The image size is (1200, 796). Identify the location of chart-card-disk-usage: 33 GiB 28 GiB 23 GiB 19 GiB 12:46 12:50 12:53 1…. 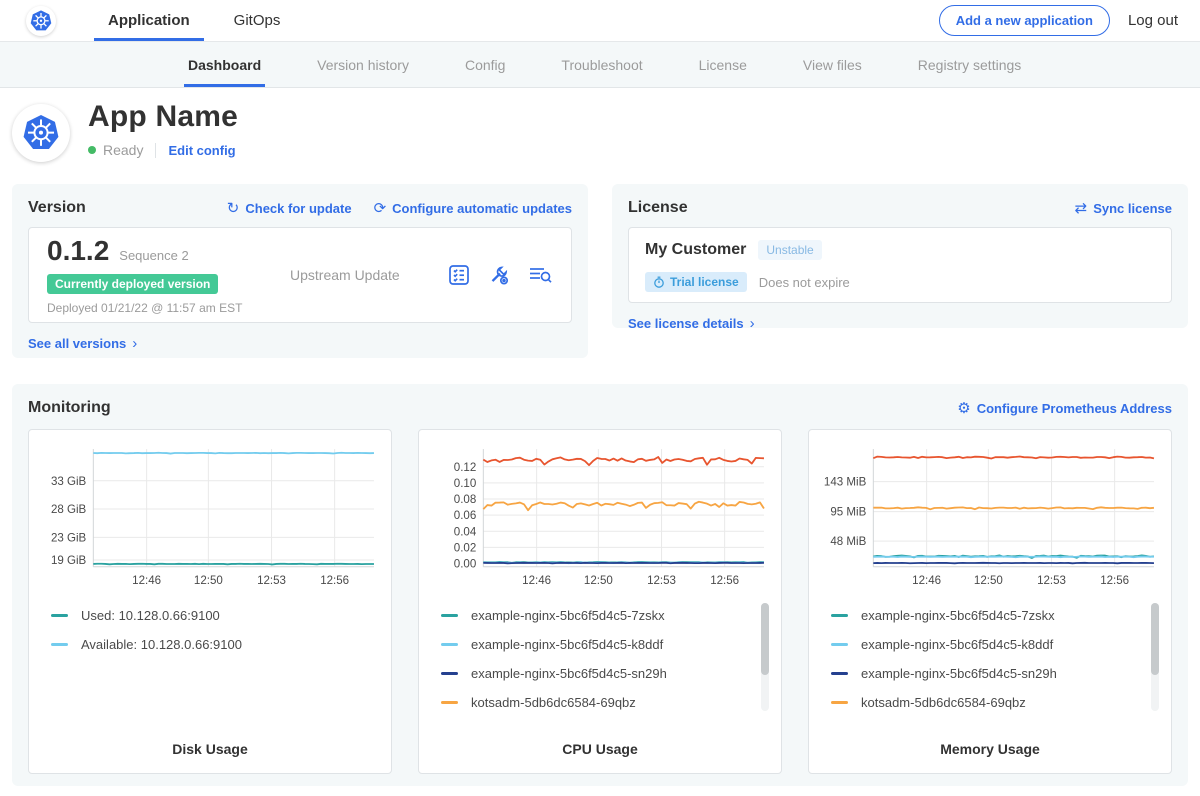
(210, 601).